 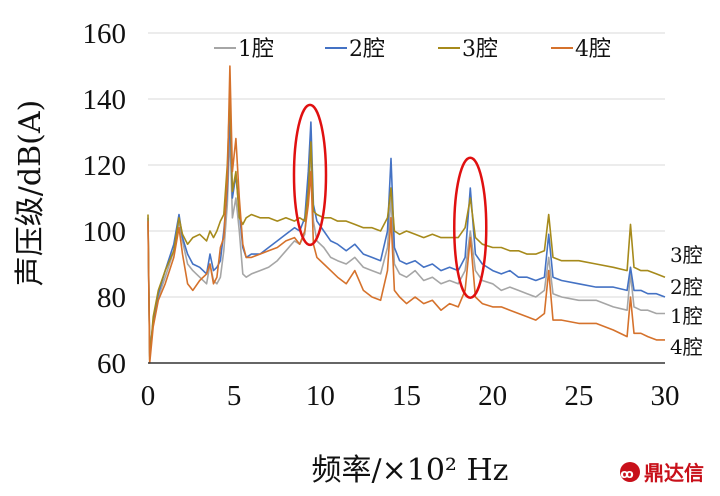 What do you see at coordinates (686, 347) in the screenshot?
I see `series-end-label: 4腔` at bounding box center [686, 347].